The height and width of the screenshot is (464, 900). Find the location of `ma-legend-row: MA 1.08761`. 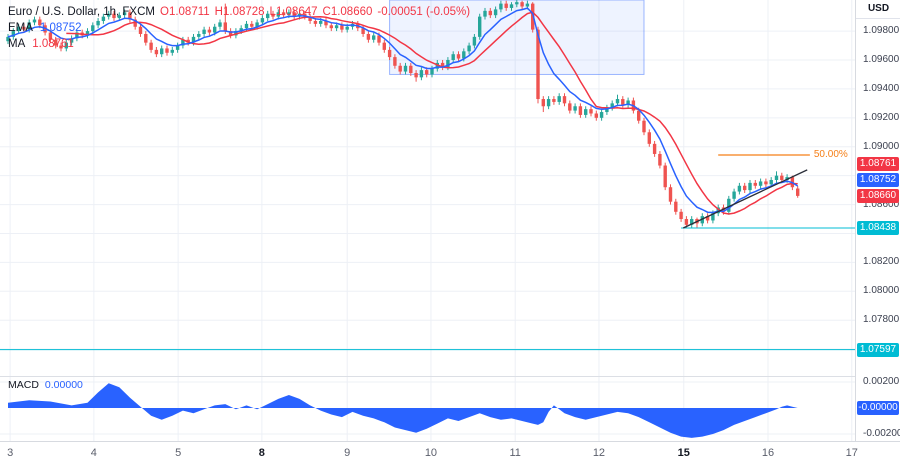

ma-legend-row: MA 1.08761 is located at coordinates (239, 44).